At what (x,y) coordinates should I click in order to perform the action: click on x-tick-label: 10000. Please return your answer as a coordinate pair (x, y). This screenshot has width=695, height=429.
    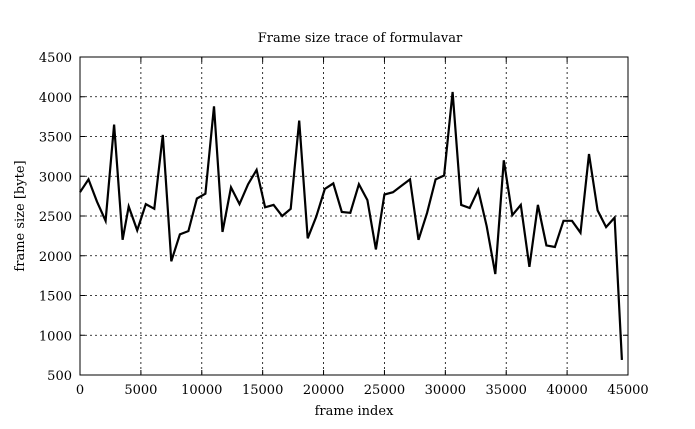
    Looking at the image, I should click on (201, 390).